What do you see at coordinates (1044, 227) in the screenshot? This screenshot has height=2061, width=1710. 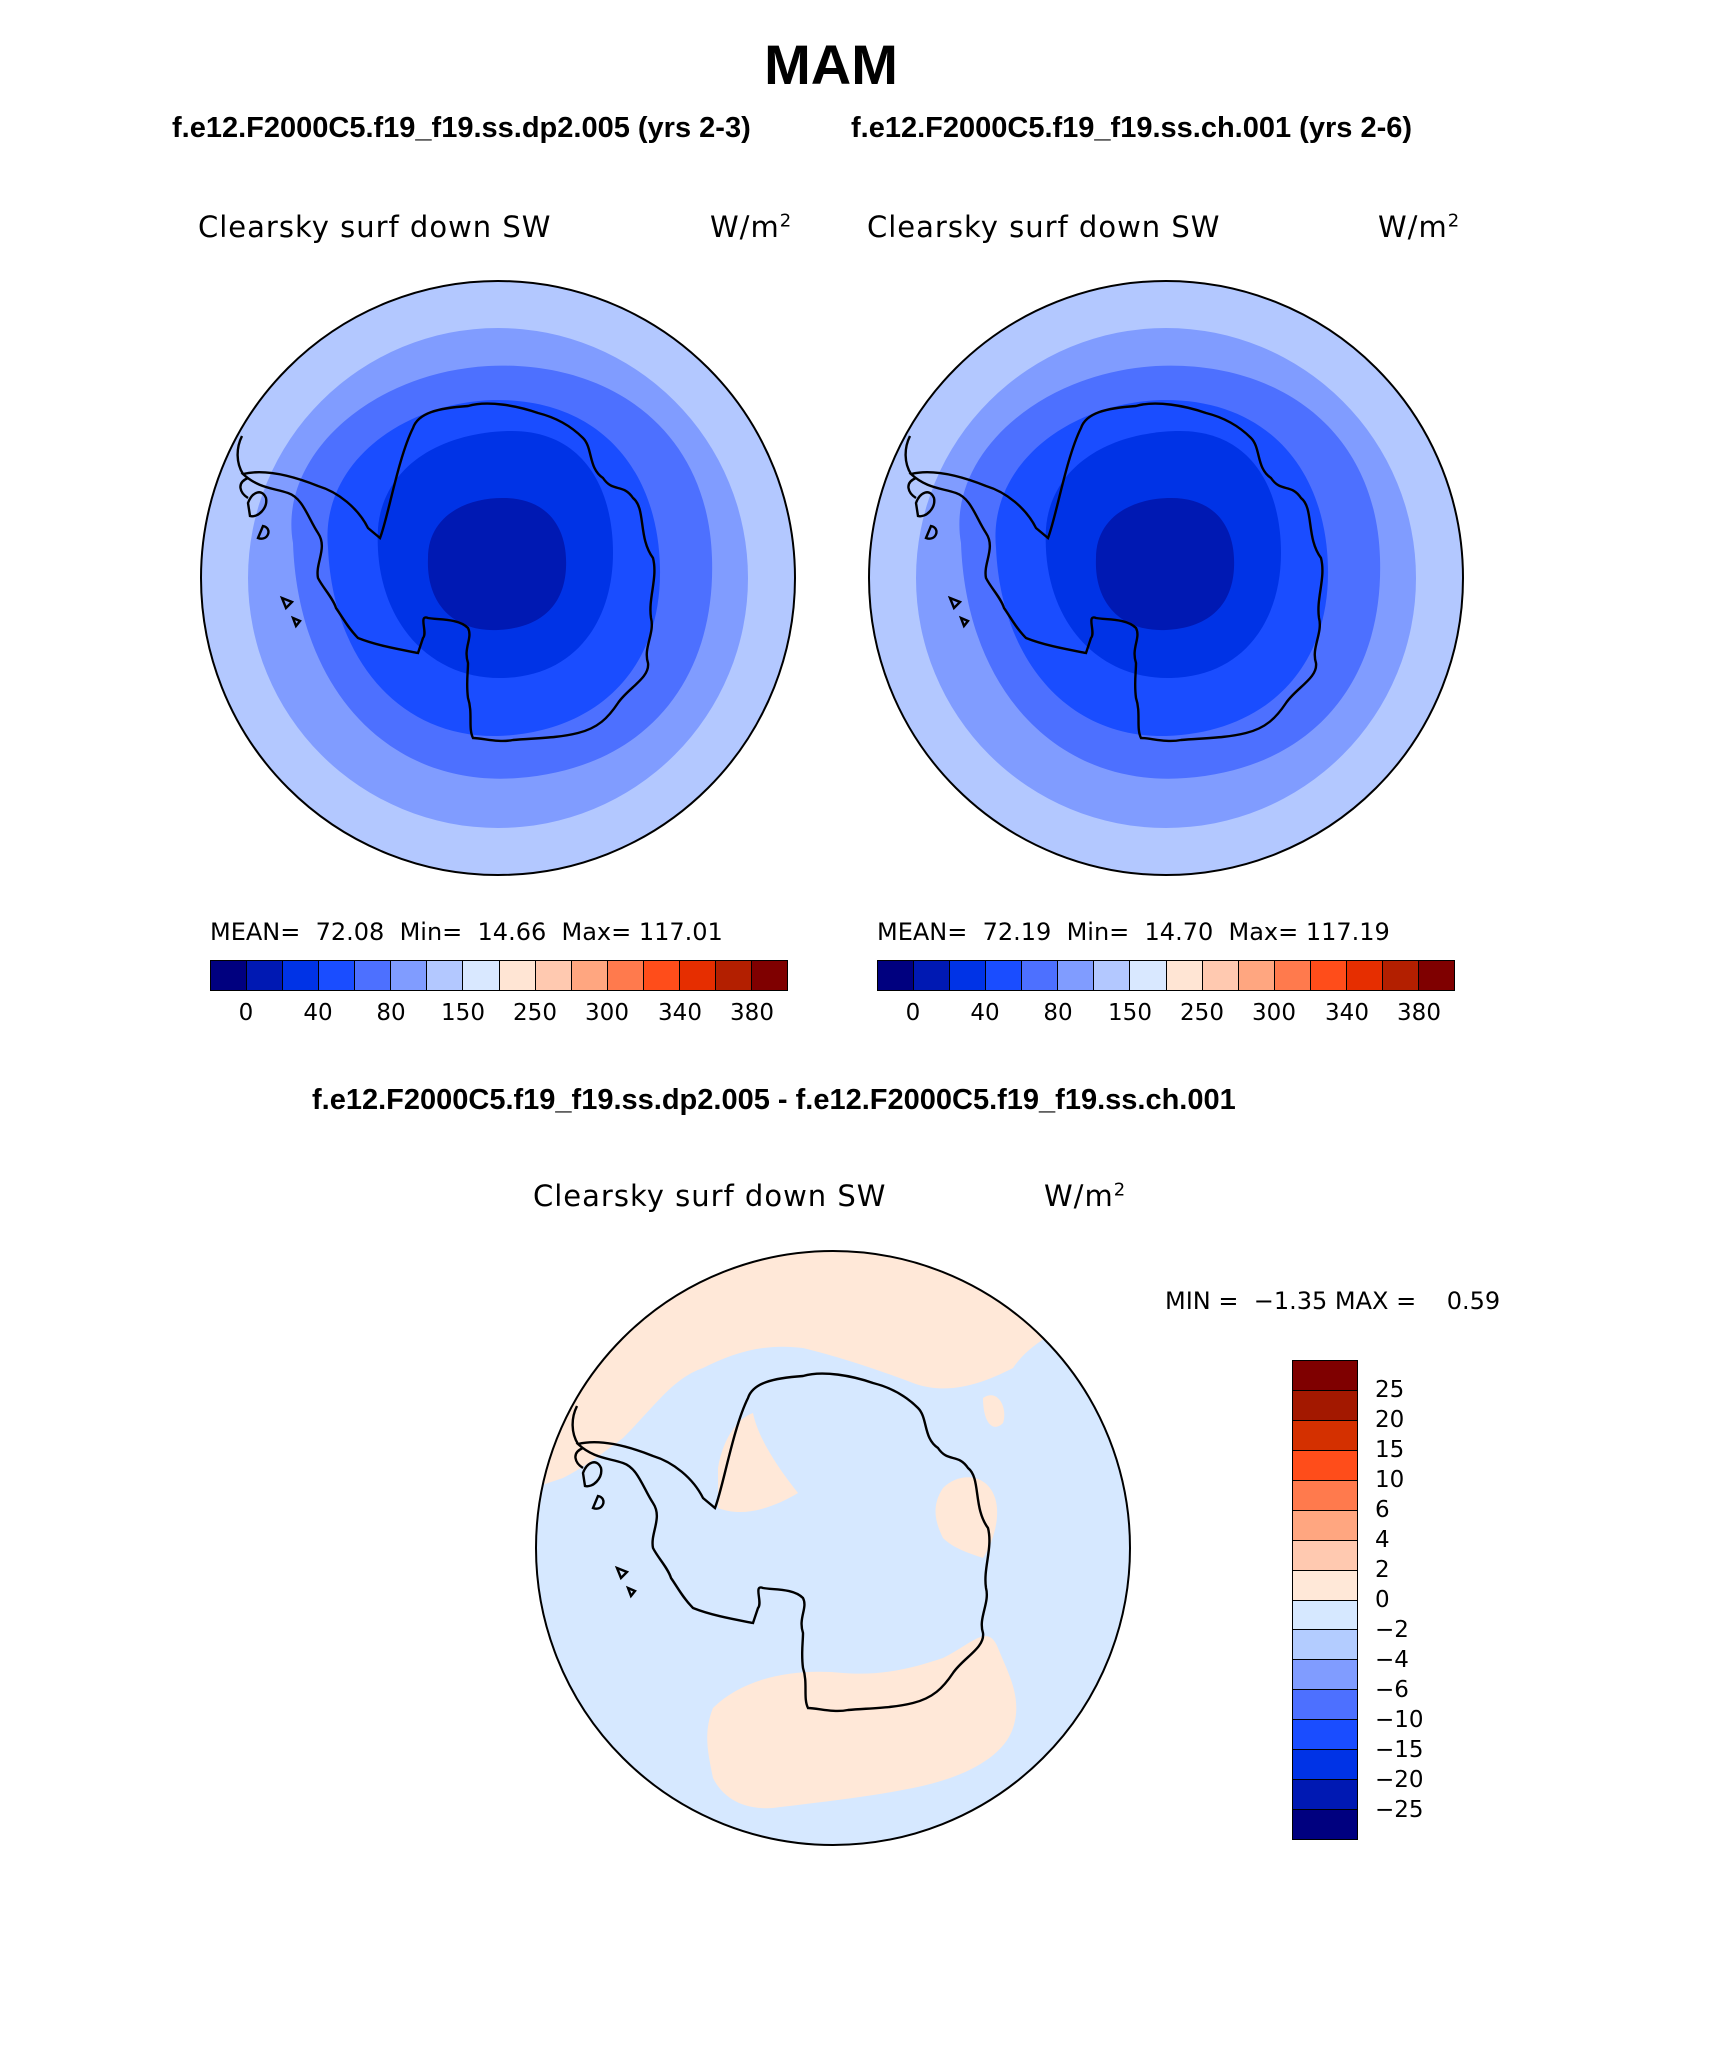 I see `panel2-variable: Clearsky surf down SW` at bounding box center [1044, 227].